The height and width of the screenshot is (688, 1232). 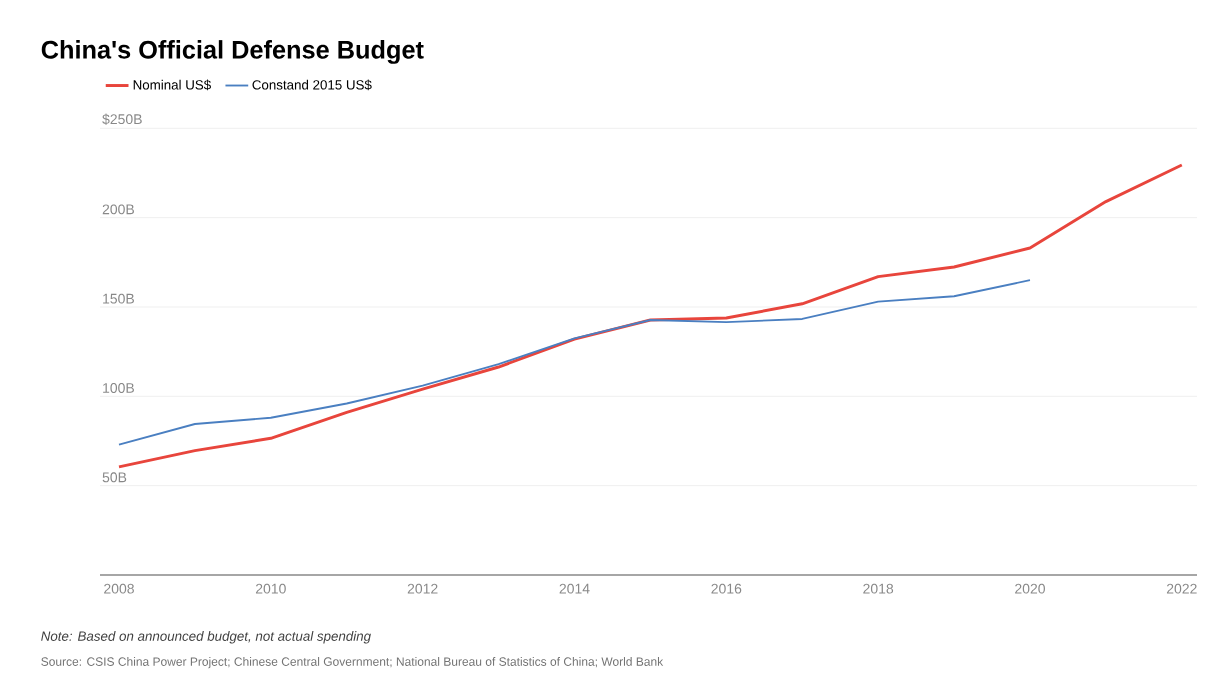 I want to click on x-tick-label: 2020, so click(x=1030, y=588).